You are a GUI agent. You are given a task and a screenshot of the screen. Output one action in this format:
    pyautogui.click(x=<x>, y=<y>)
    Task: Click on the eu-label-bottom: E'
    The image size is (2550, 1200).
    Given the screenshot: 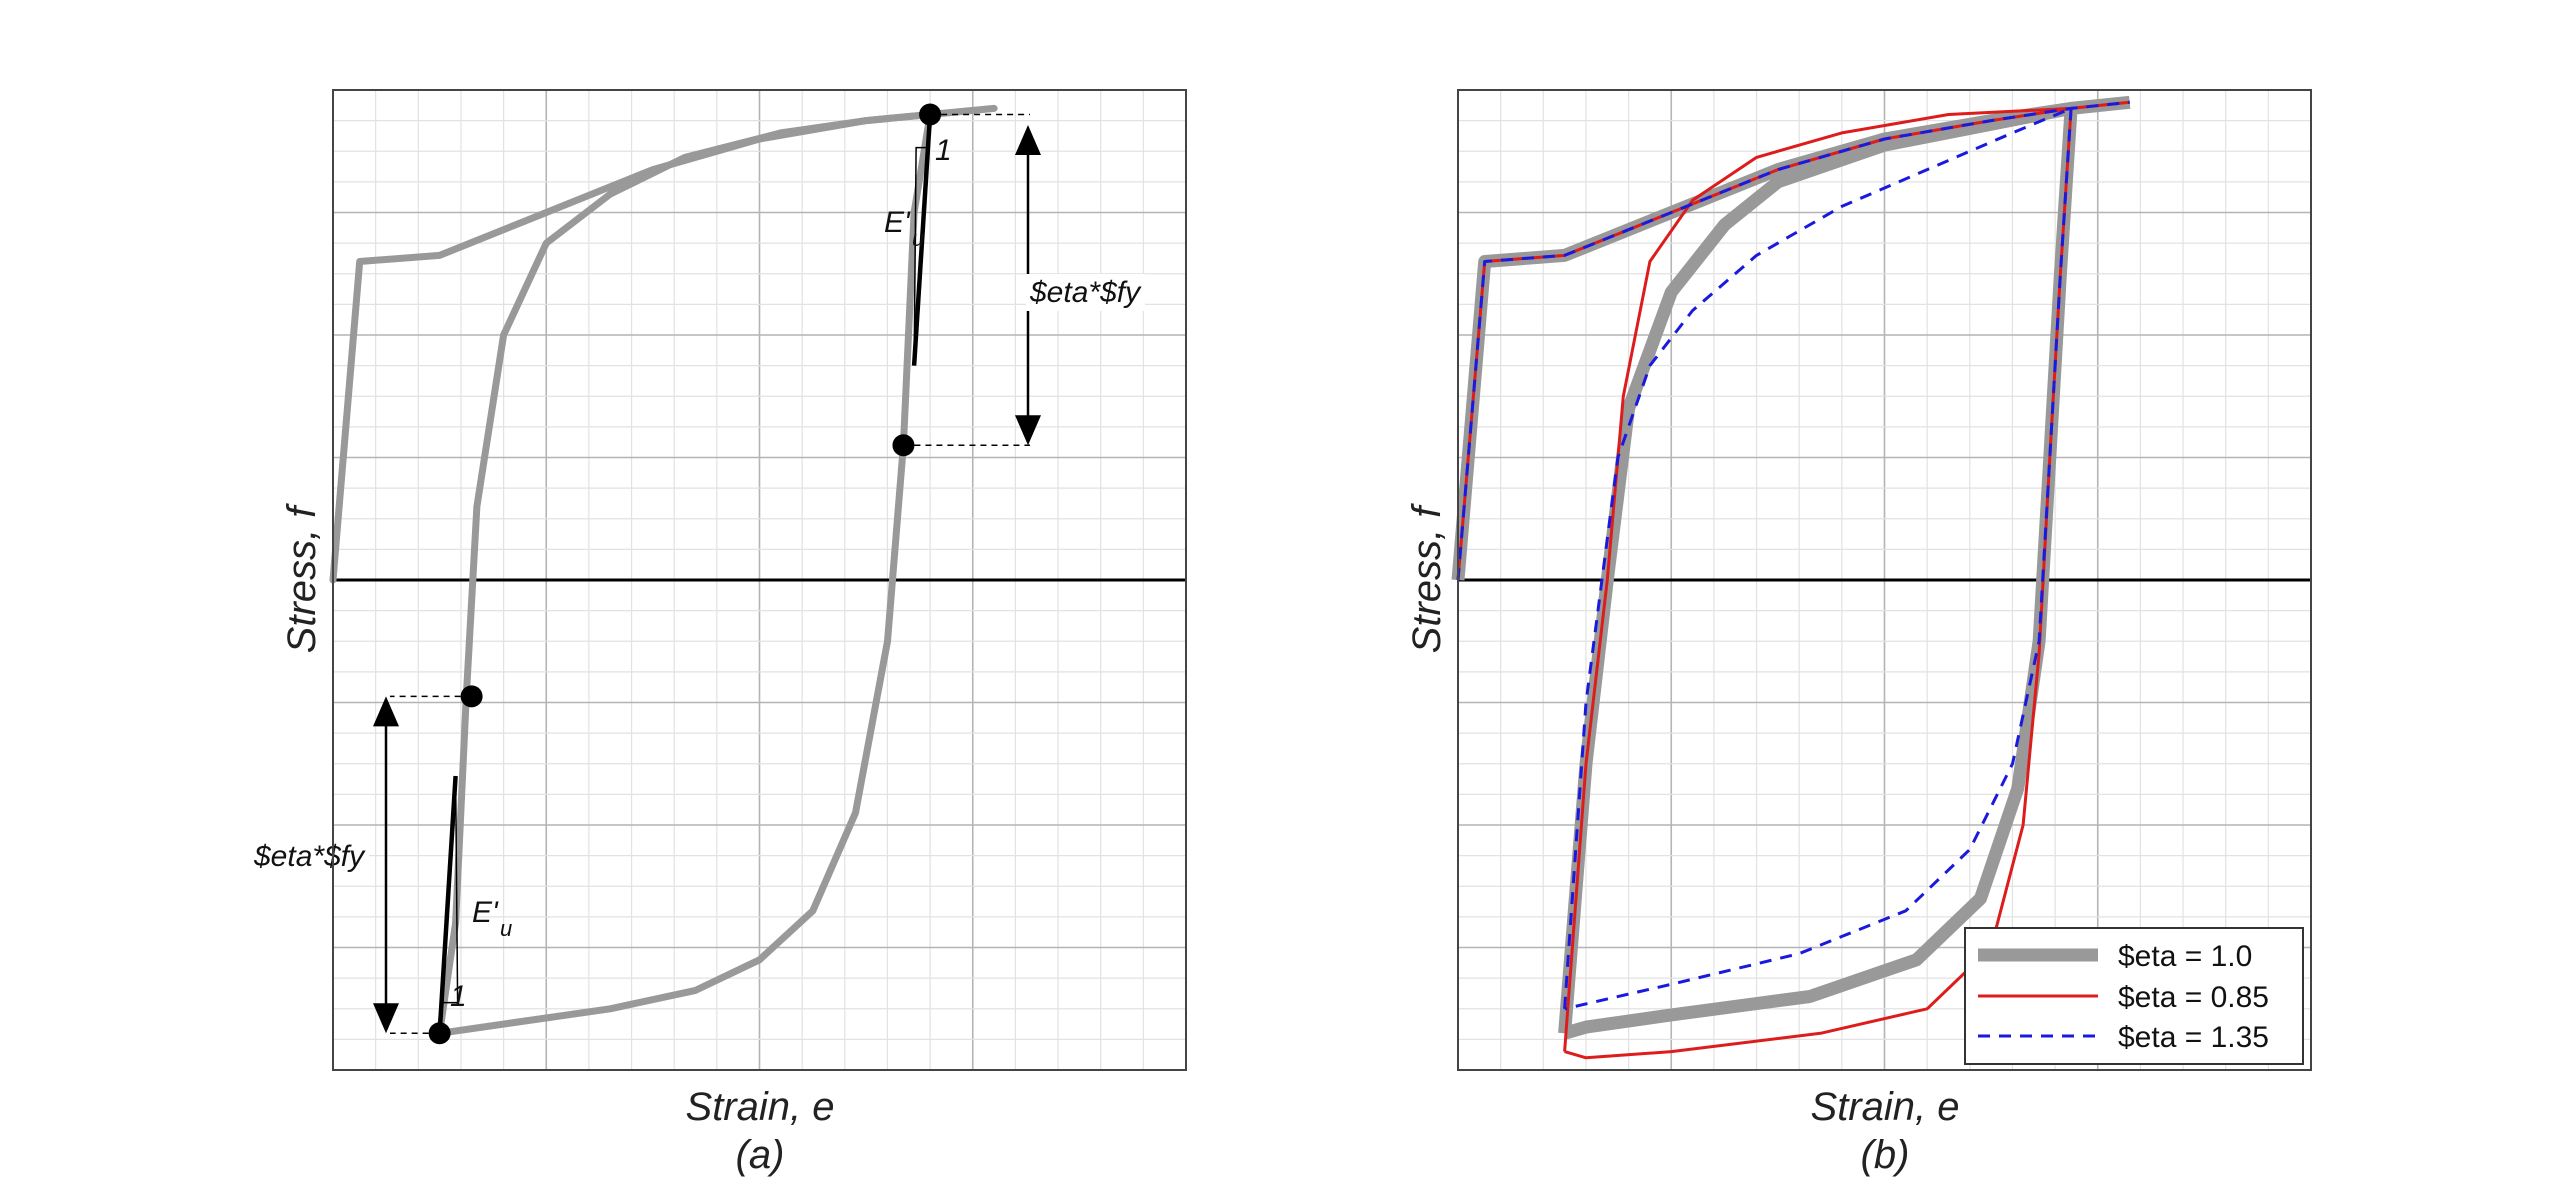 What is the action you would take?
    pyautogui.click(x=485, y=912)
    